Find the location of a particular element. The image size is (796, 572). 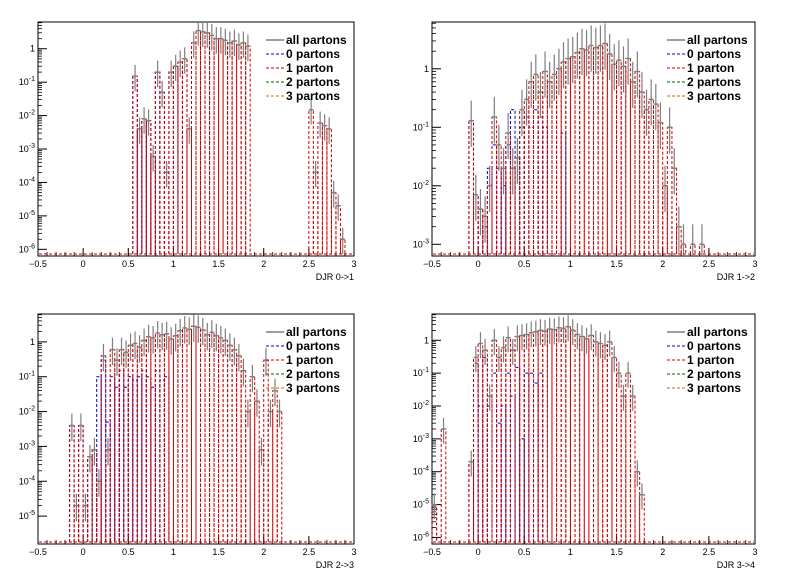

x-axis-label: DJR 1->2 is located at coordinates (736, 277).